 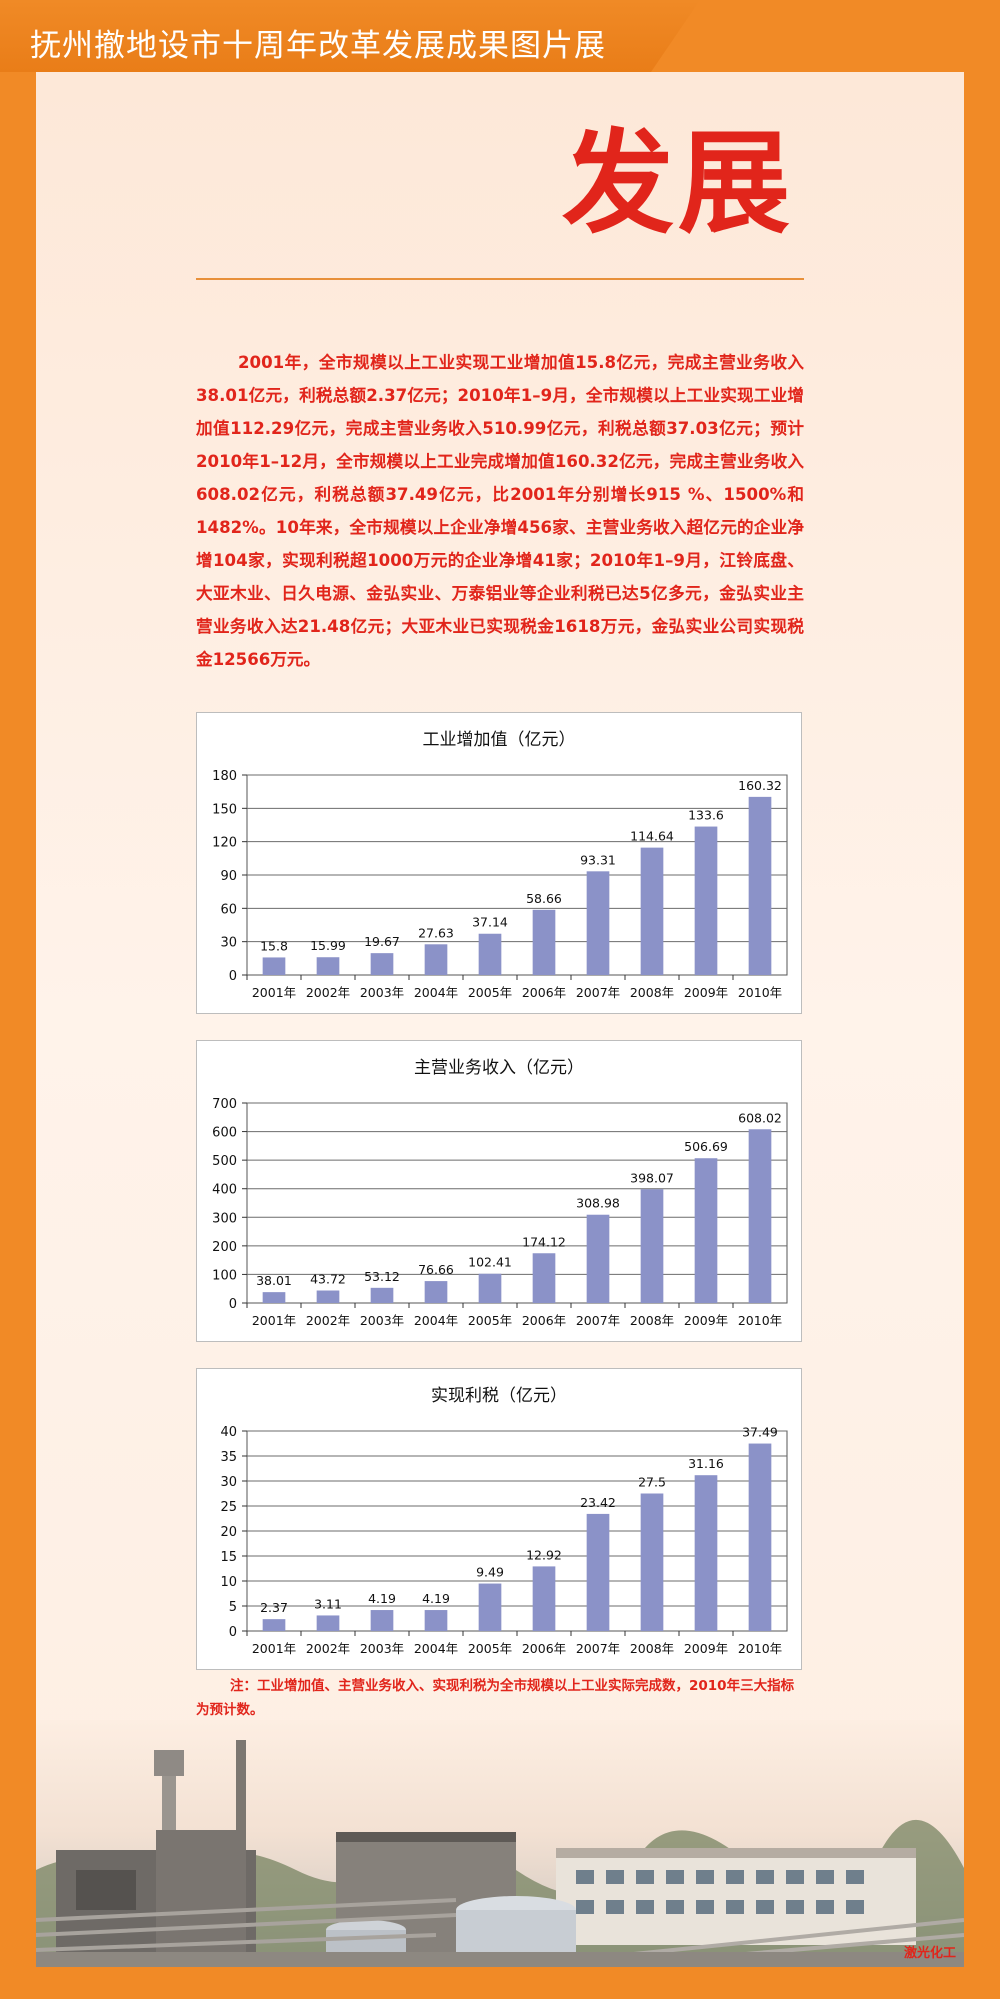 I want to click on bar-value-label: 76.66, so click(x=436, y=1269).